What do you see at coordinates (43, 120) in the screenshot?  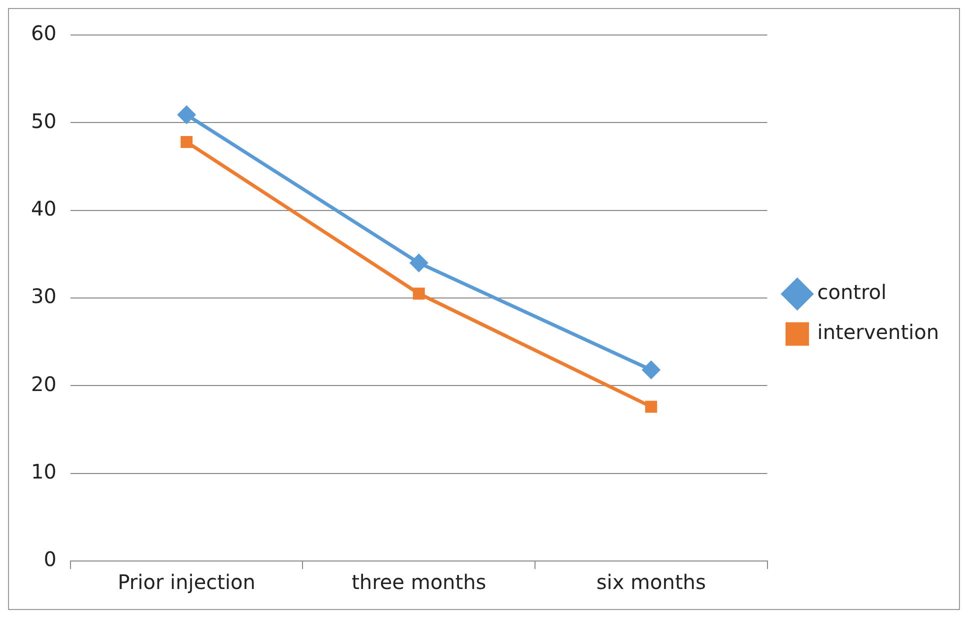 I see `y-tick-label: 50` at bounding box center [43, 120].